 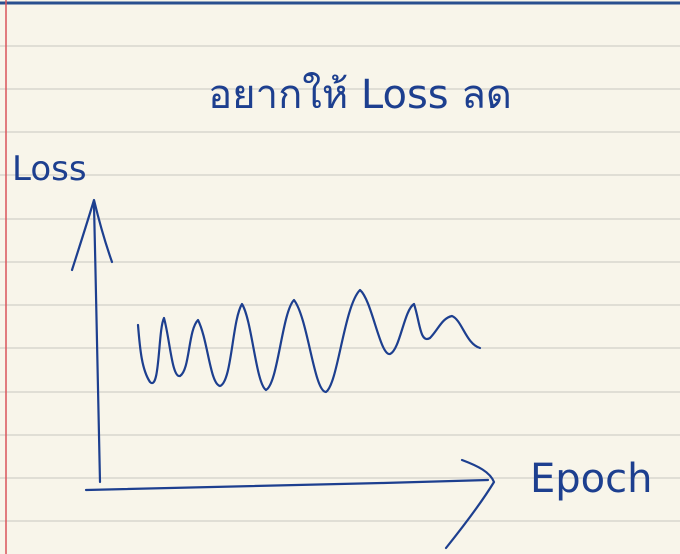 What do you see at coordinates (309, 341) in the screenshot?
I see `loss-curve-sketch` at bounding box center [309, 341].